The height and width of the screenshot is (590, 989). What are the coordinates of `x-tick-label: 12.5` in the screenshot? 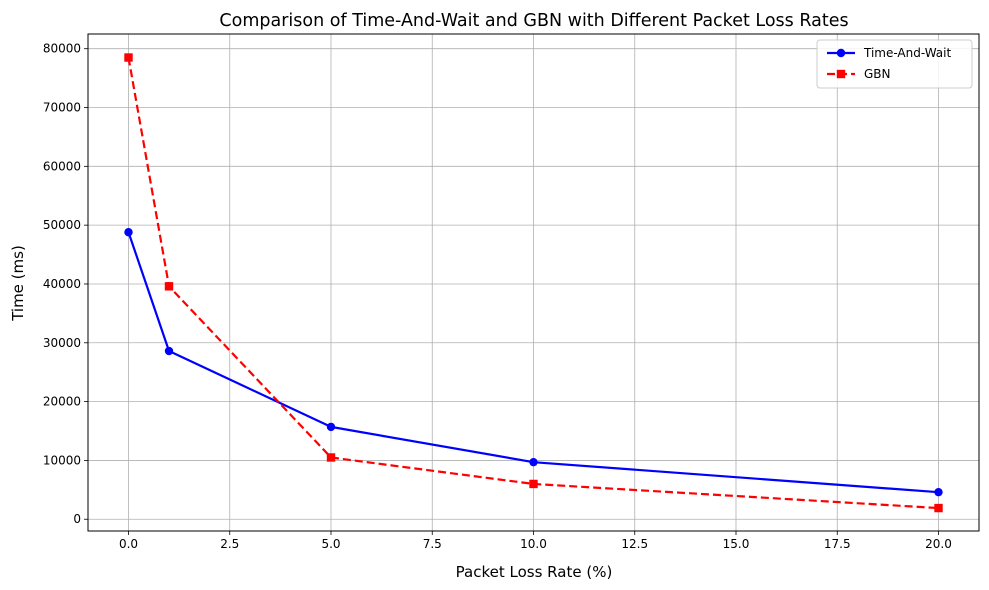 It's located at (634, 544).